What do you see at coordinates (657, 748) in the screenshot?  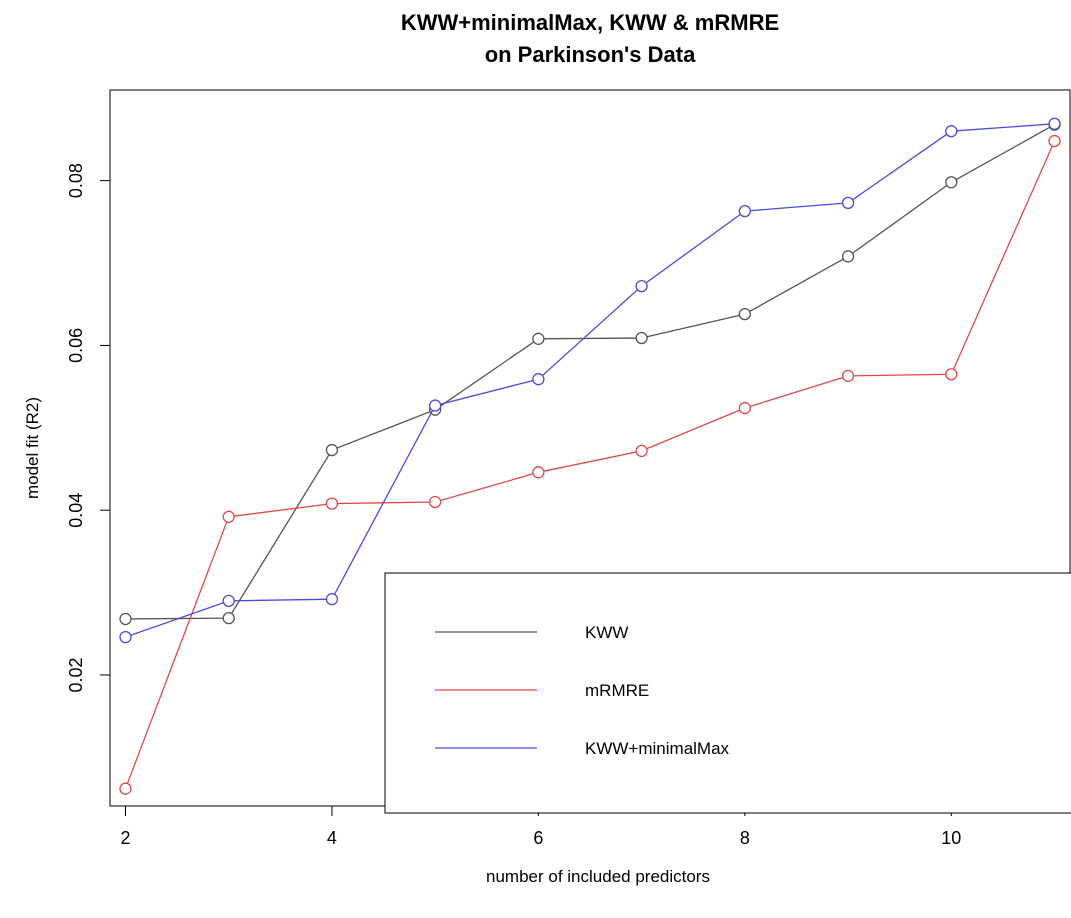 I see `legend-label-kww-minimalmax: KWW+minimalMax` at bounding box center [657, 748].